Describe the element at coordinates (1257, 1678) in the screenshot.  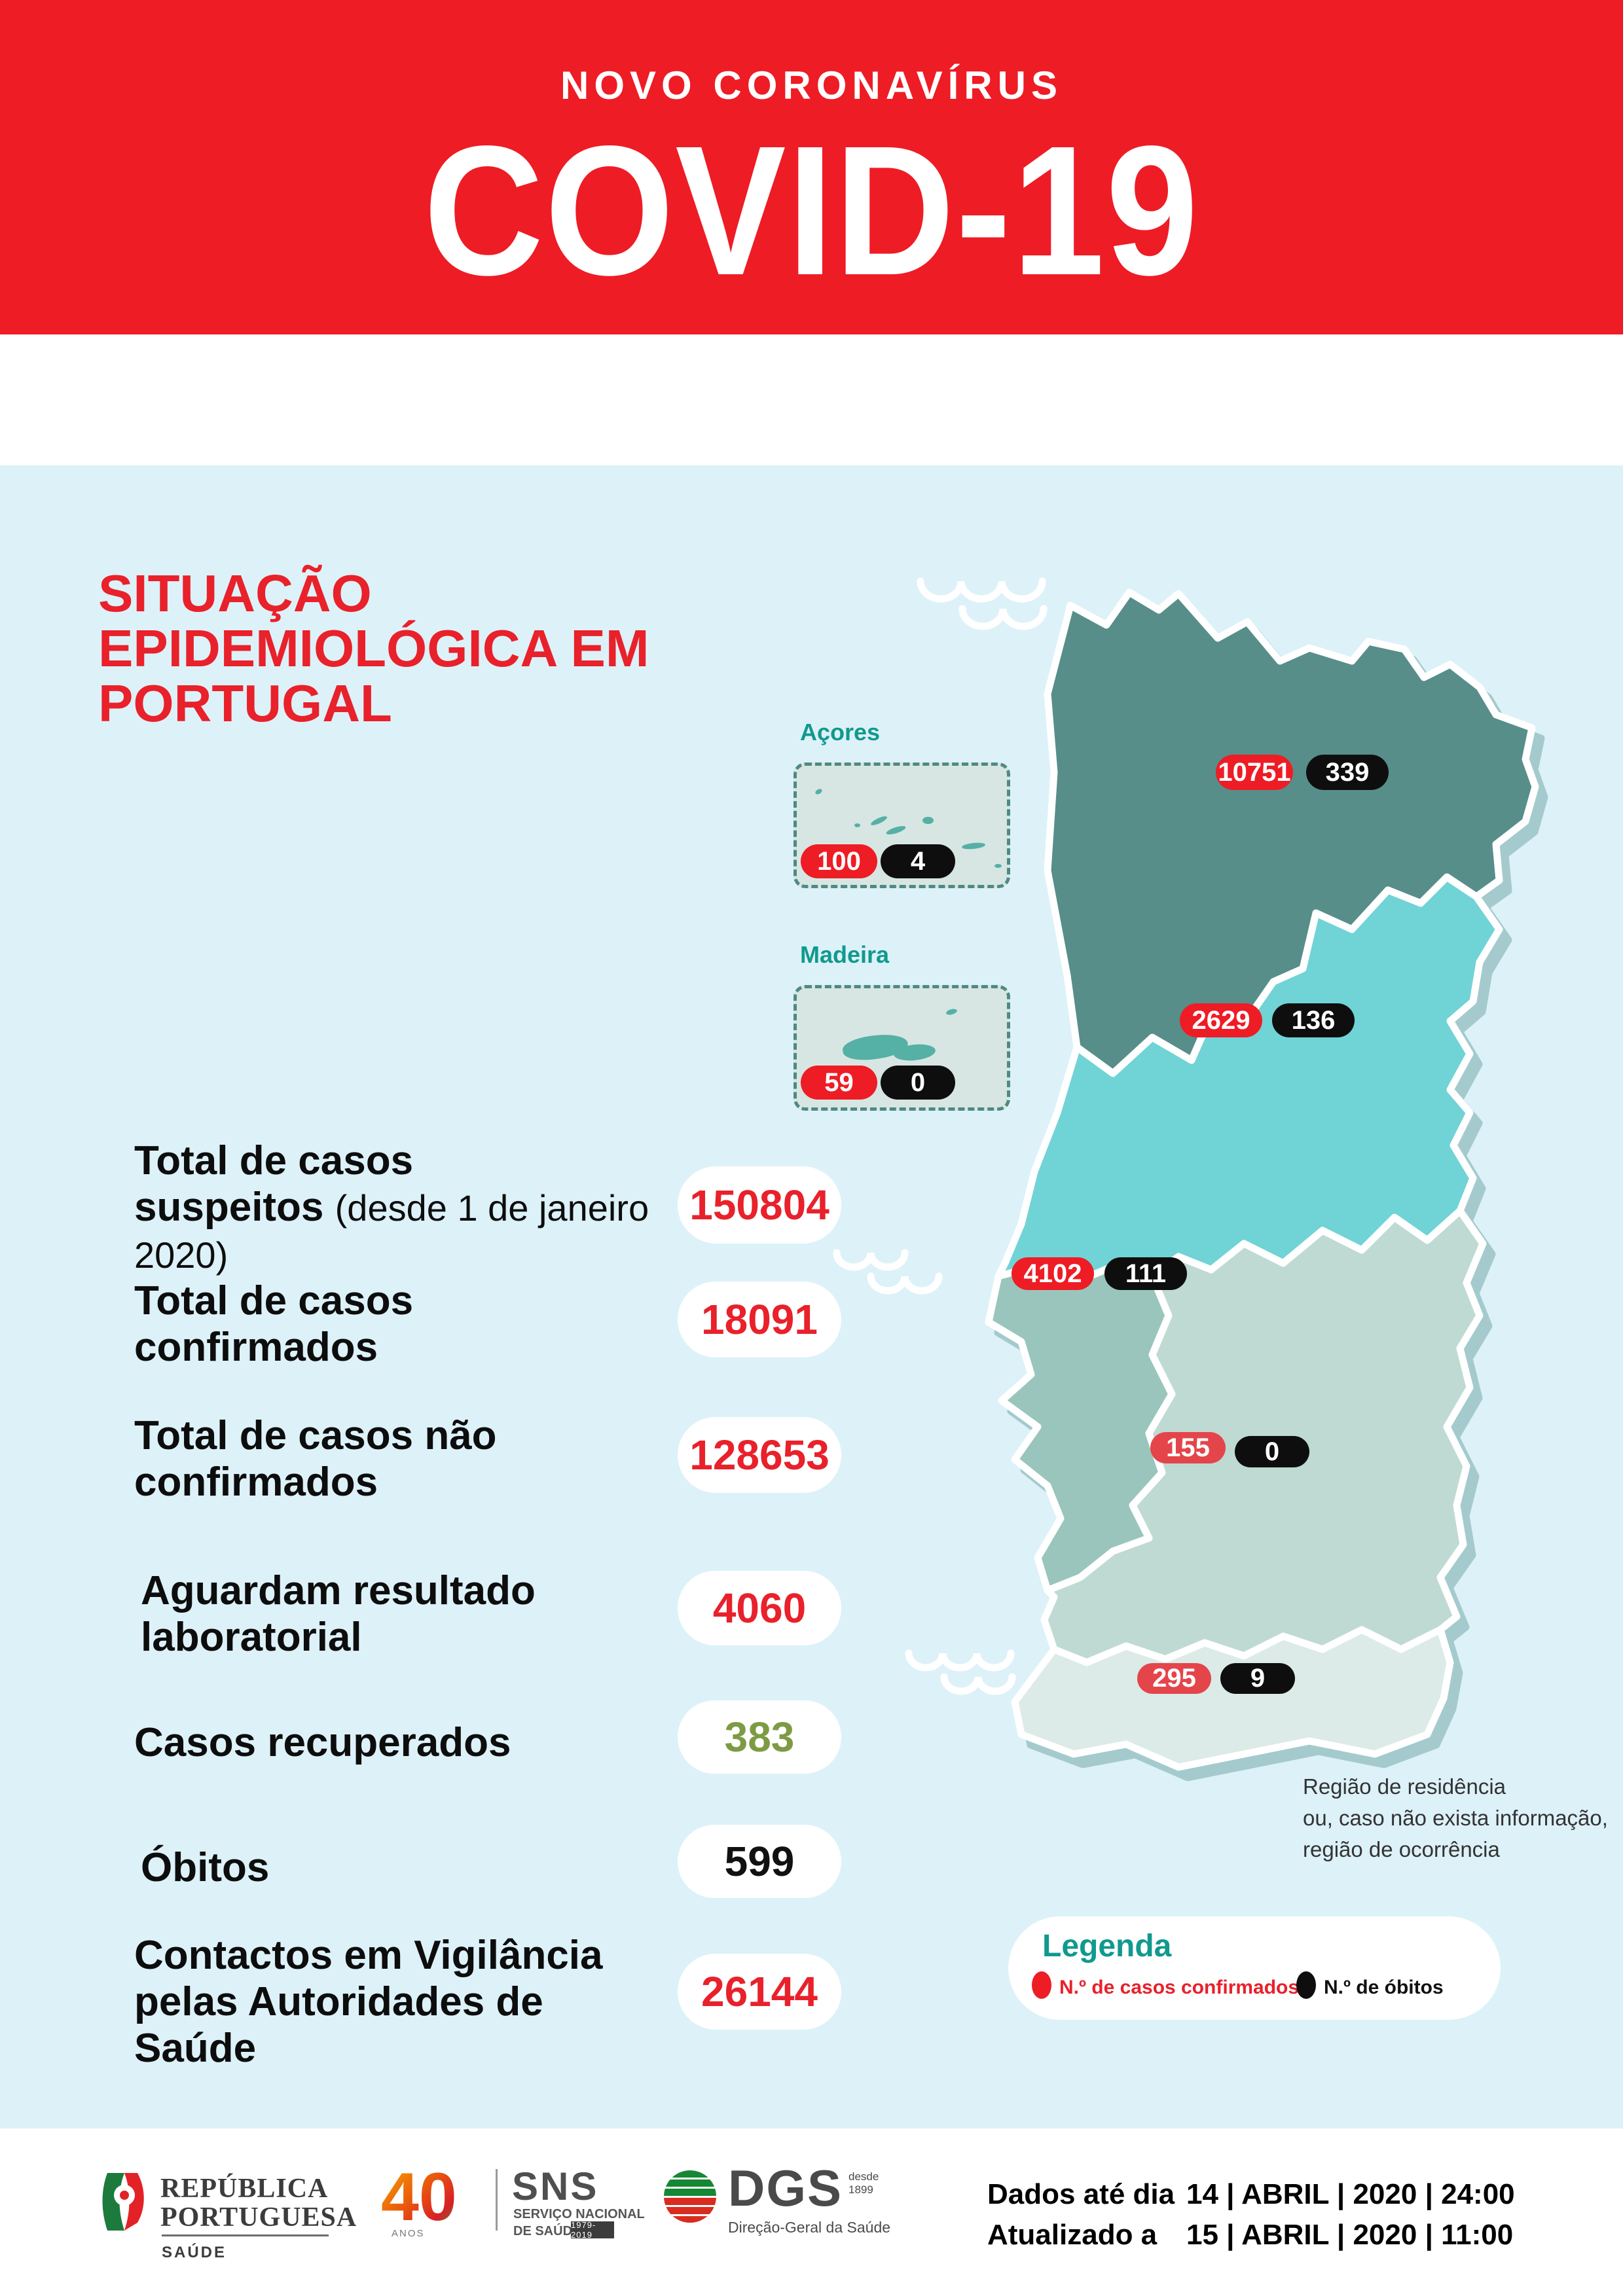
I see `algarve-deaths-badge: 9` at that location.